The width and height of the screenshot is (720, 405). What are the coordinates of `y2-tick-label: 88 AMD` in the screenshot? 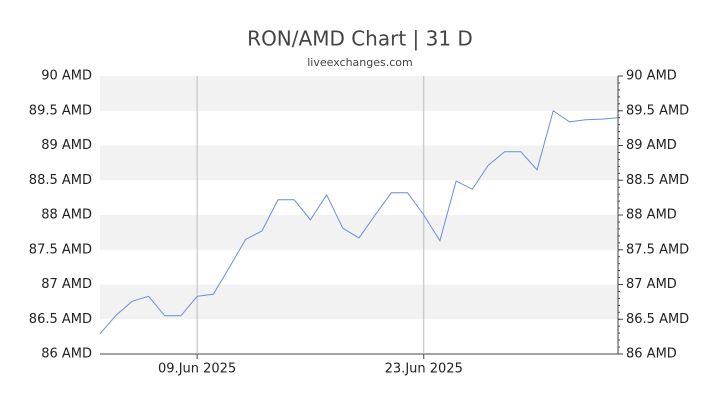 It's located at (651, 215).